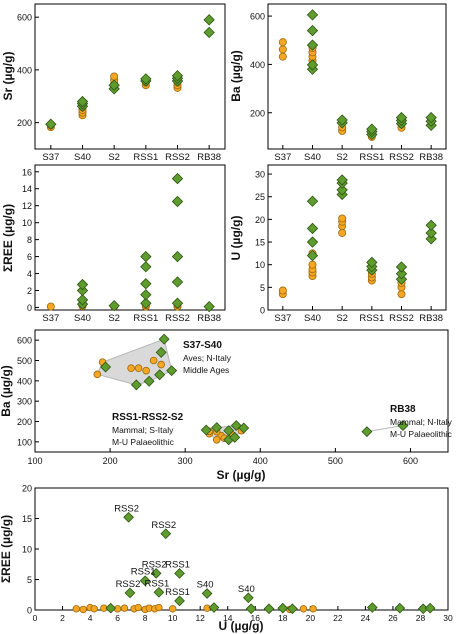 This screenshot has width=474, height=634. What do you see at coordinates (246, 589) in the screenshot?
I see `point-annotation: S40` at bounding box center [246, 589].